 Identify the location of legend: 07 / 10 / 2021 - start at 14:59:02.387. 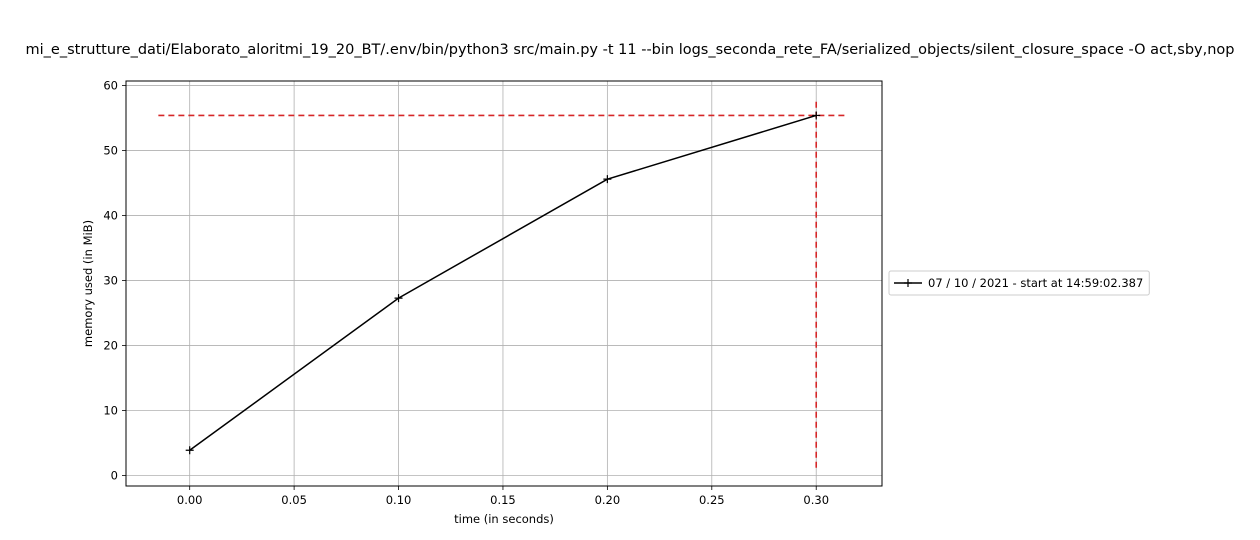
(1019, 283).